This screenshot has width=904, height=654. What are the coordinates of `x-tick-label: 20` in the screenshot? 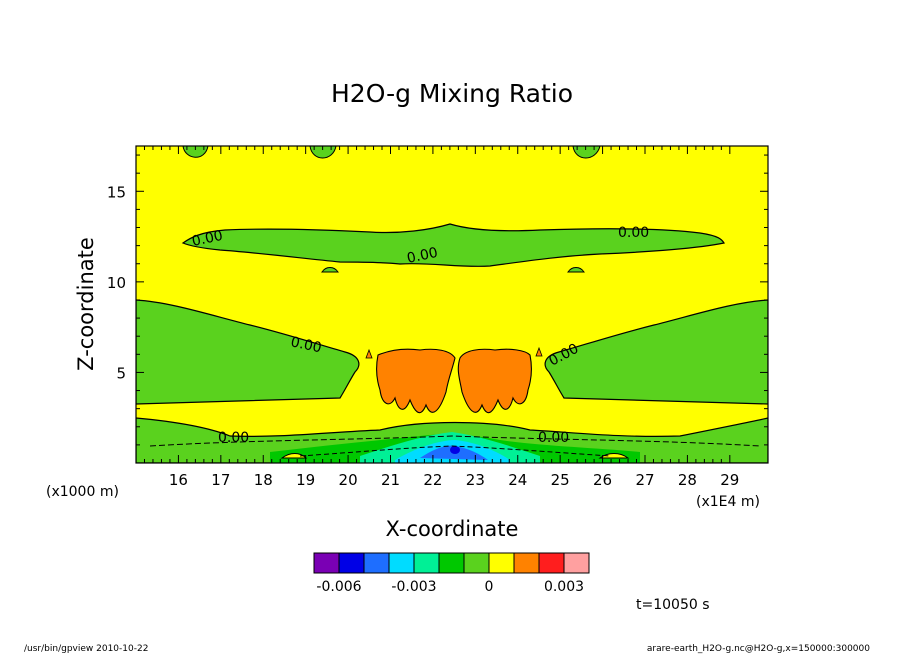 It's located at (348, 480).